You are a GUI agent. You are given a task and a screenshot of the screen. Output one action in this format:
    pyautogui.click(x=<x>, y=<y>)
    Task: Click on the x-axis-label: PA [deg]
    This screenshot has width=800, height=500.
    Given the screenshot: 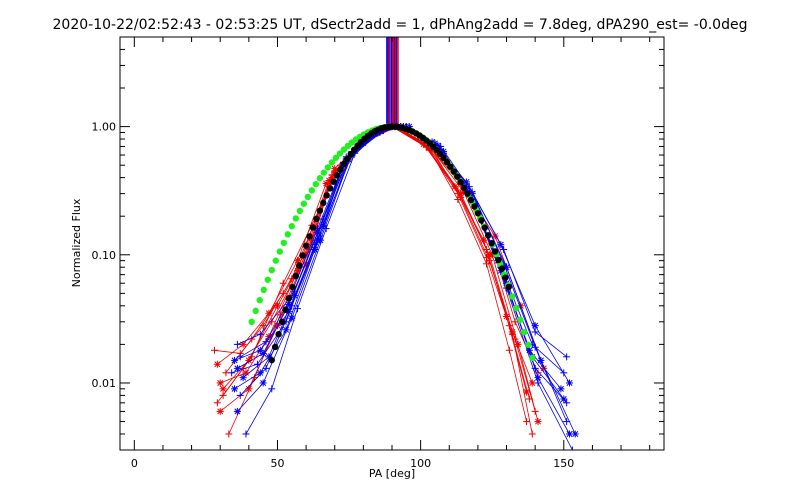 What is the action you would take?
    pyautogui.click(x=392, y=473)
    